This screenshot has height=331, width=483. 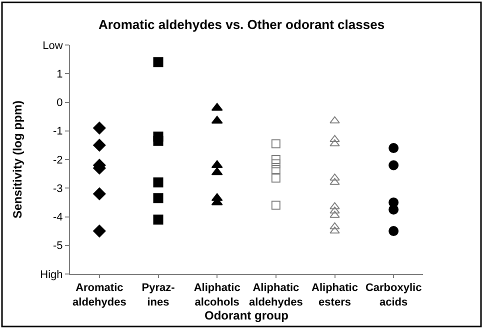 What do you see at coordinates (159, 295) in the screenshot?
I see `x-tick-label: Pyraz- ines` at bounding box center [159, 295].